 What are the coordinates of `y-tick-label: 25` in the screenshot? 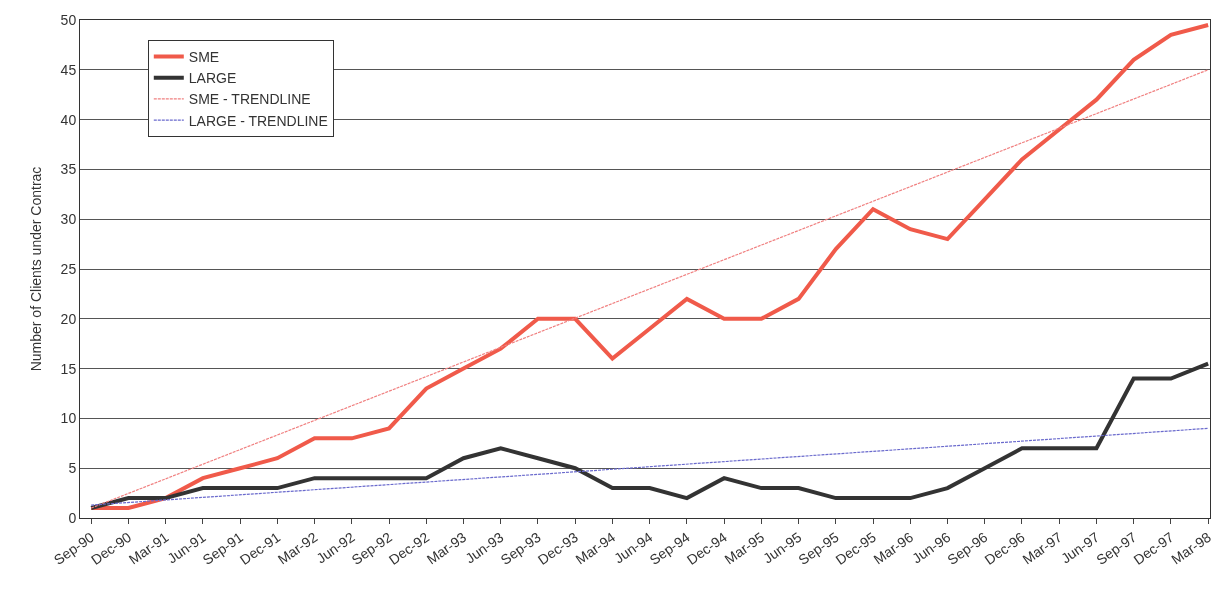 It's located at (68, 268).